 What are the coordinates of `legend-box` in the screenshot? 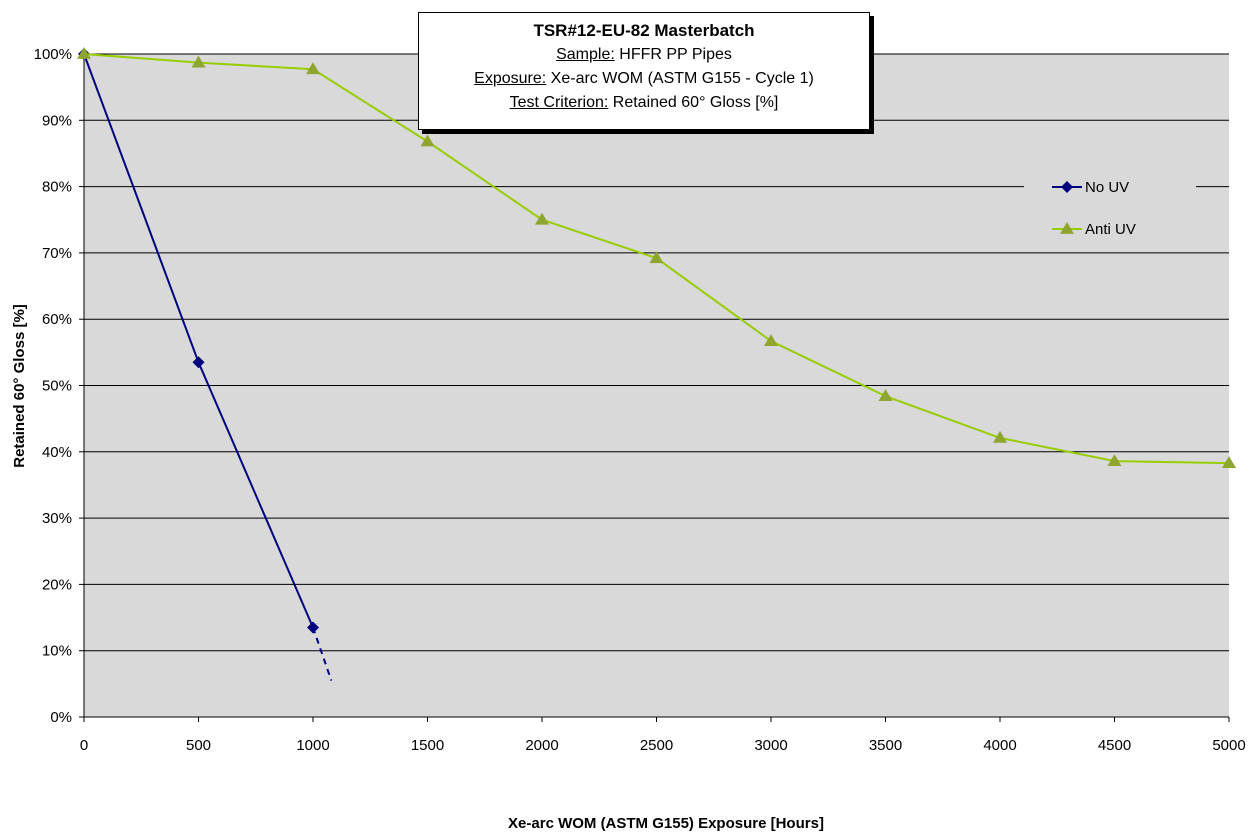 It's located at (1110, 208).